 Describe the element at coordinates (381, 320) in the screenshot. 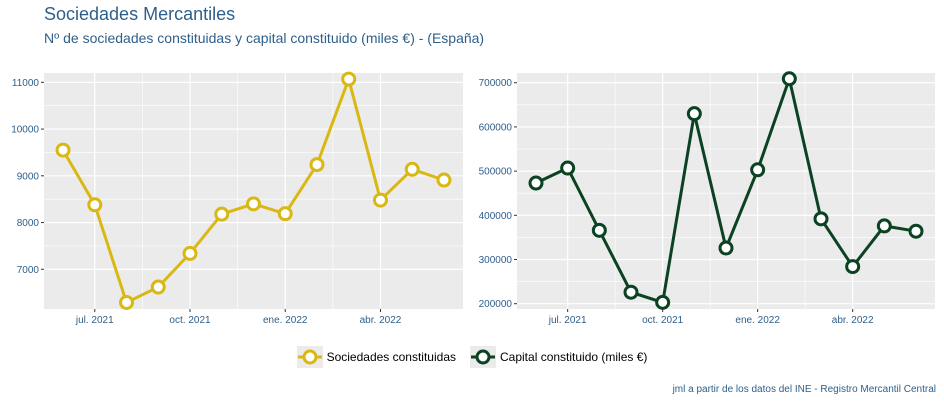

I see `panel1-x-tick-label: abr. 2022` at that location.